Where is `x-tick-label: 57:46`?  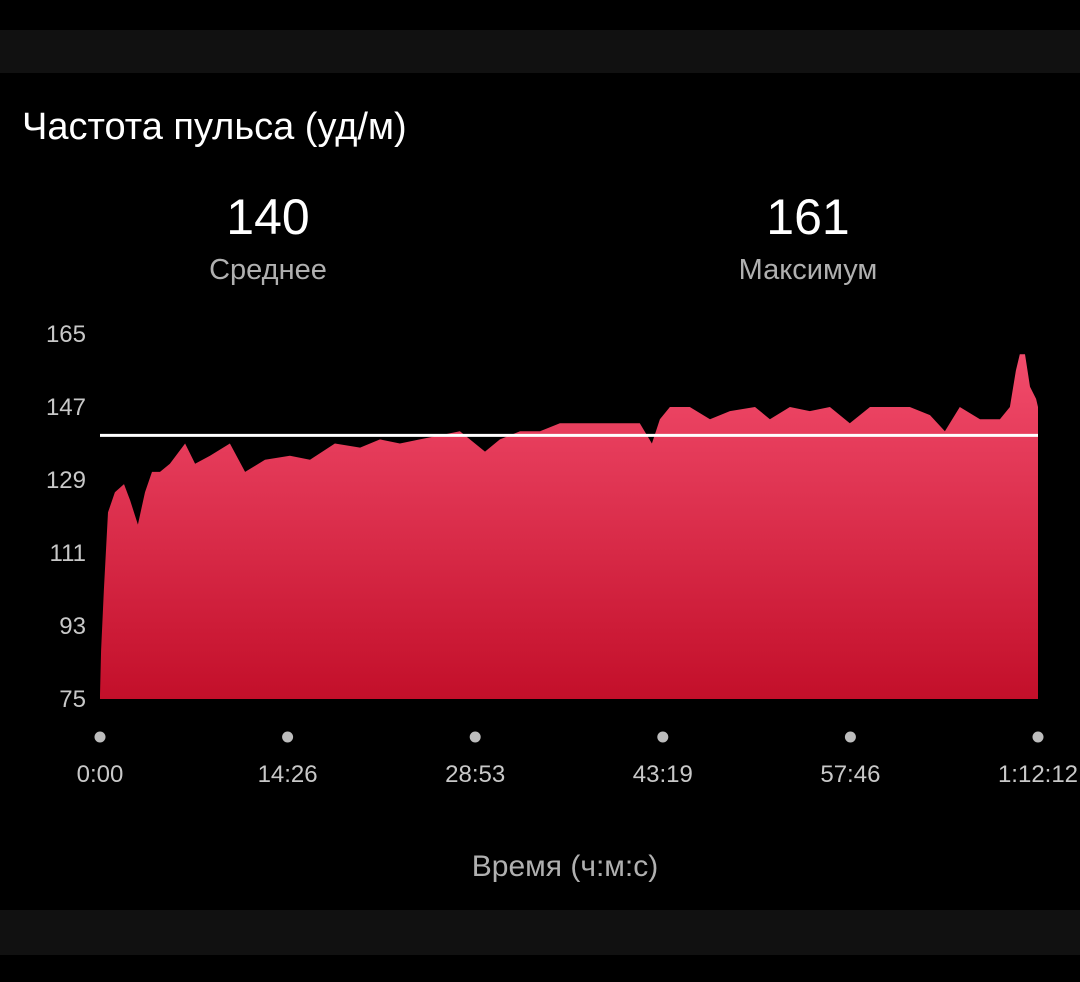 x-tick-label: 57:46 is located at coordinates (850, 774).